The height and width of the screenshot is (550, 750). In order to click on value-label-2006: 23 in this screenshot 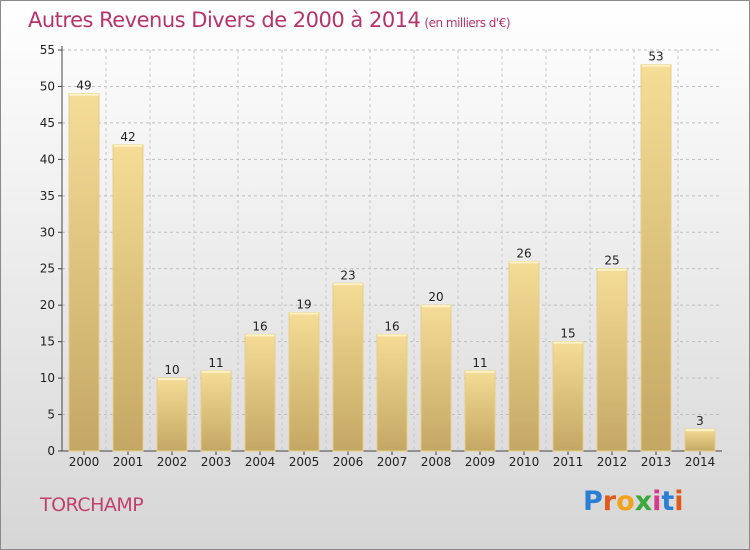, I will do `click(347, 275)`.